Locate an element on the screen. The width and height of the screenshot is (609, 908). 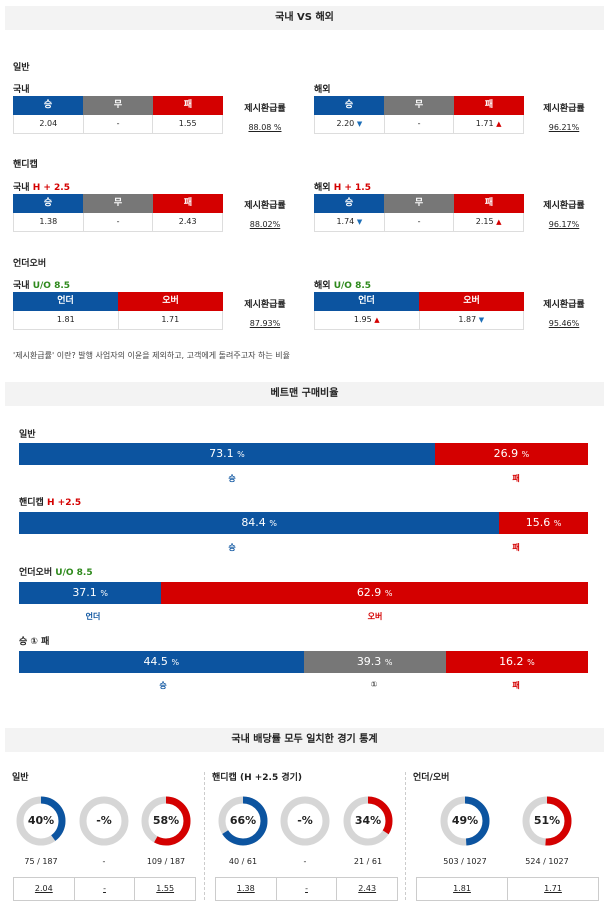
rate-value: 96.17% is located at coordinates (564, 224).